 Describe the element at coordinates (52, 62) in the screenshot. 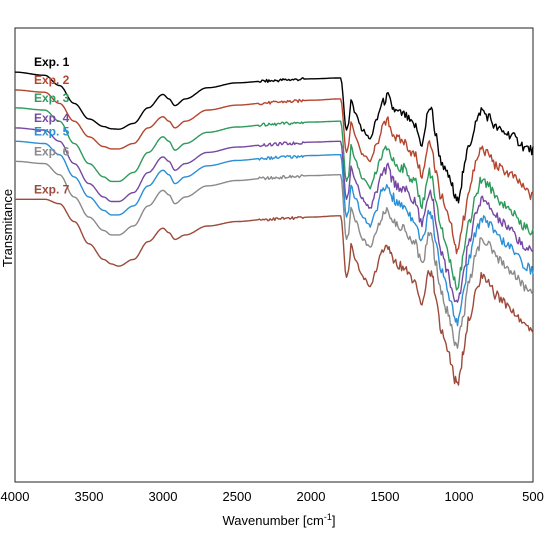

I see `series-label-exp-1: Exp. 1` at that location.